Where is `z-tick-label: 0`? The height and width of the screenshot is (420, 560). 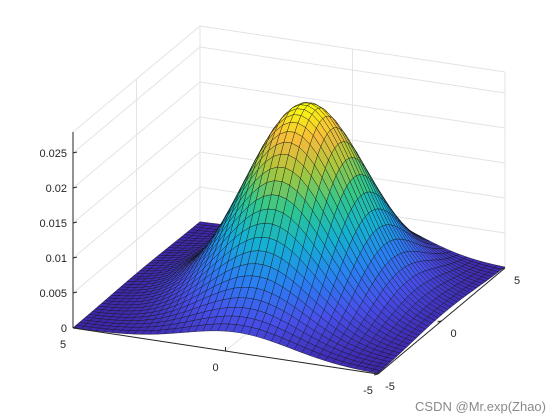 z-tick-label: 0 is located at coordinates (64, 329).